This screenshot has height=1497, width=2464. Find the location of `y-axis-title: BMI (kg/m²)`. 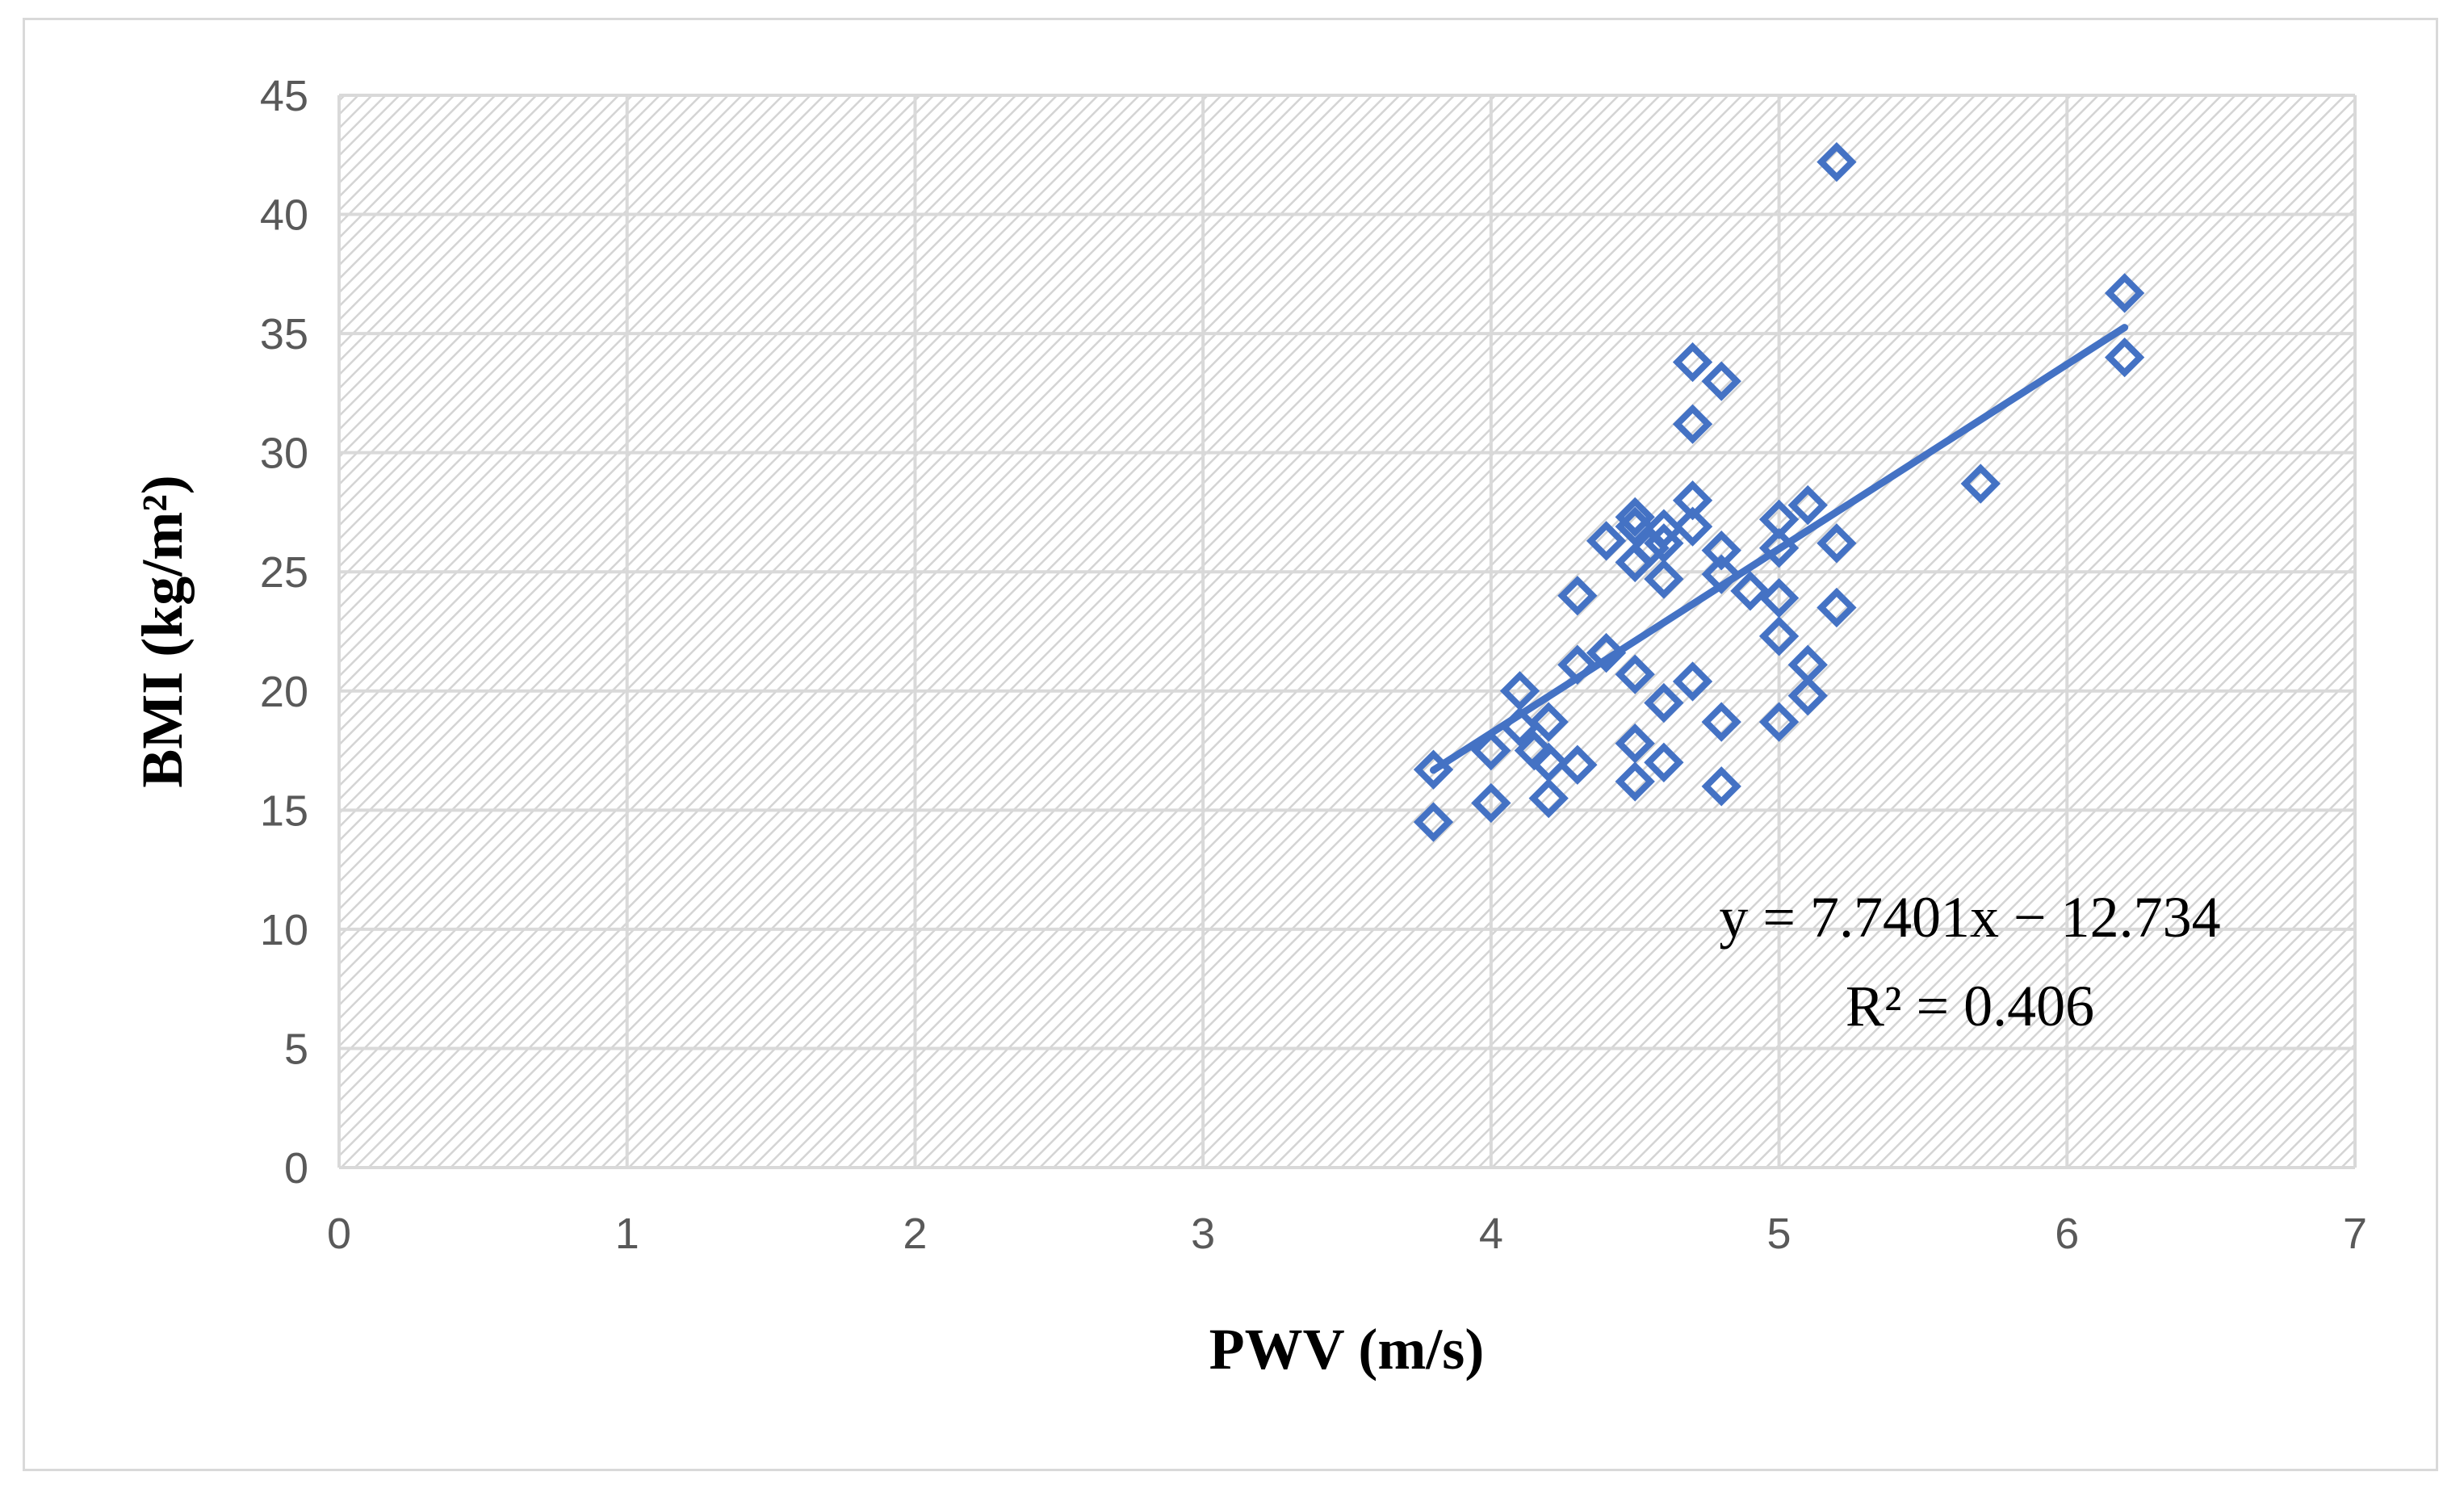

y-axis-title: BMI (kg/m²) is located at coordinates (162, 631).